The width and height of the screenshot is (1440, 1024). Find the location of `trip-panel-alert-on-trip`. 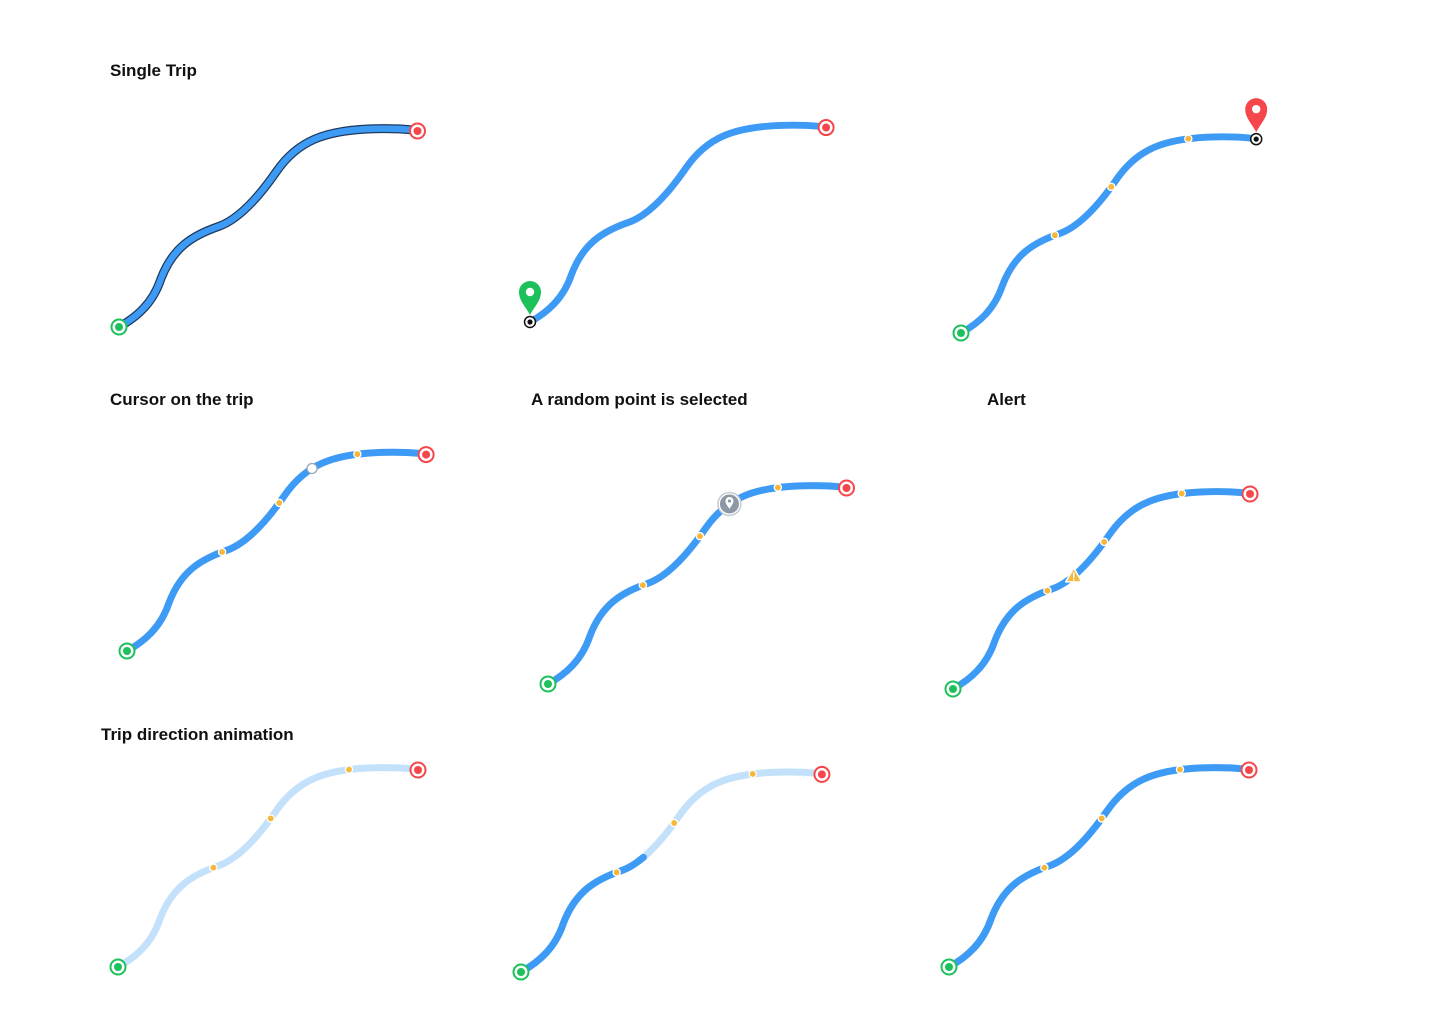

trip-panel-alert-on-trip is located at coordinates (1101, 591).